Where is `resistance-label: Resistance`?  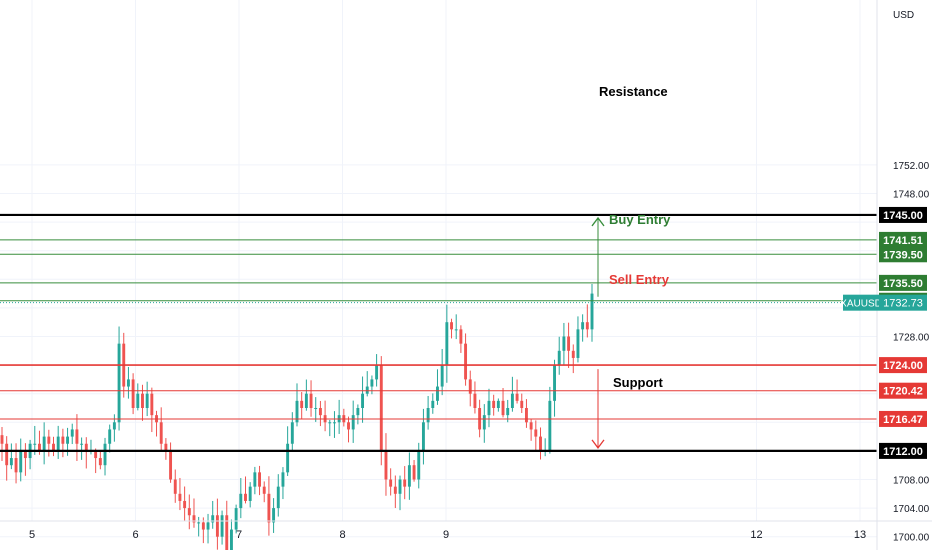
resistance-label: Resistance is located at coordinates (633, 91).